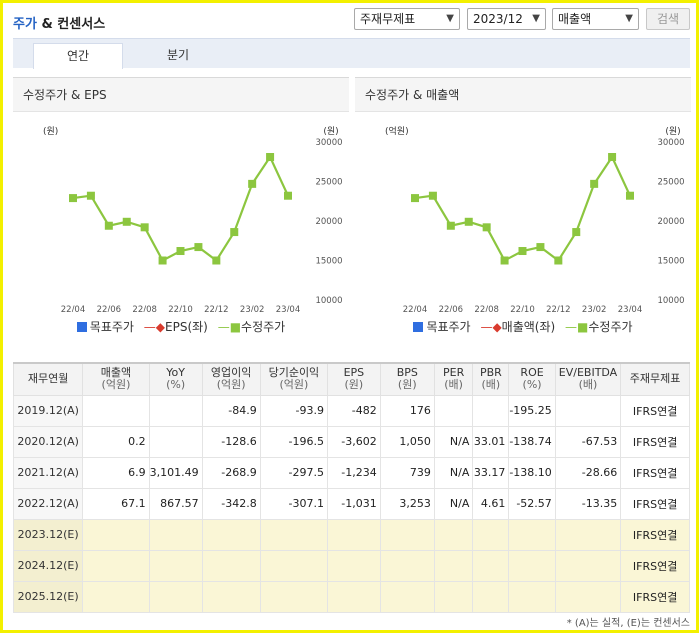  I want to click on tab-annual: 연간, so click(78, 56).